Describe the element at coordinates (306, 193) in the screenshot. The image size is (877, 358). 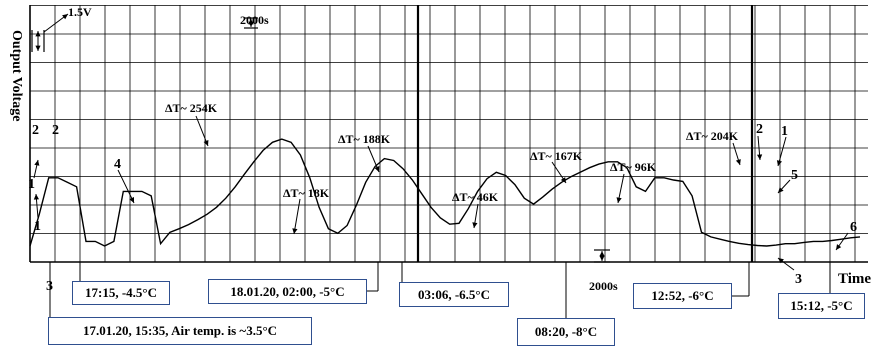
I see `delta-t-label: ΔT~ 18K` at that location.